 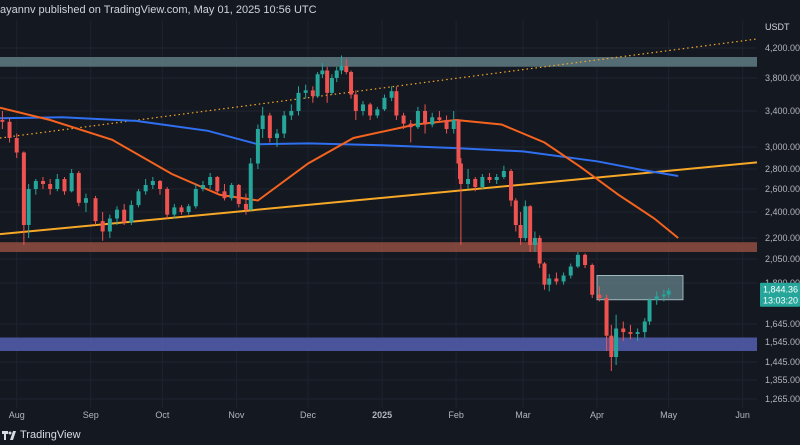 I want to click on y-tick-label: 4,200.00, so click(x=782, y=48).